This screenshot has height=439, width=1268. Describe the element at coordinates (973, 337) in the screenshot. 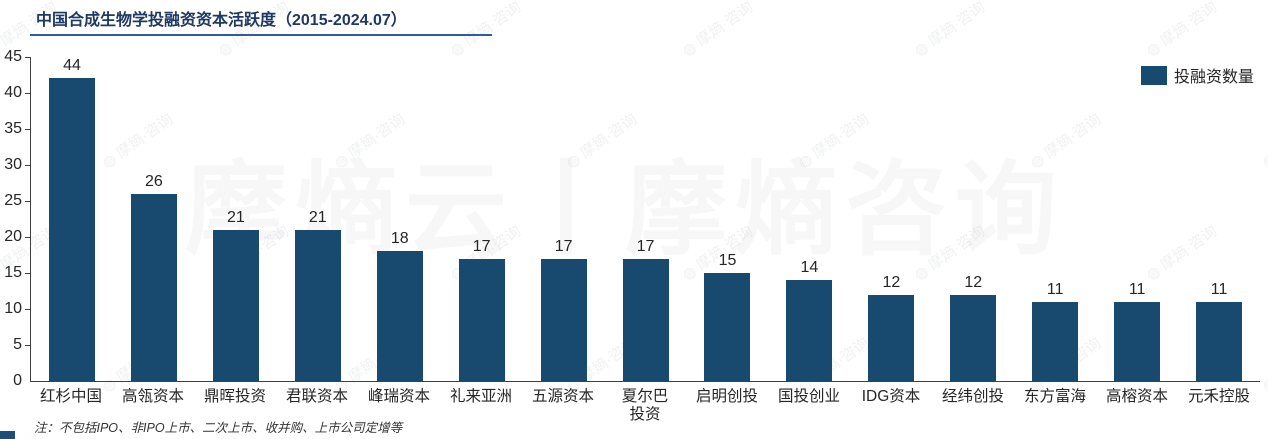

I see `bar-经纬创投` at that location.